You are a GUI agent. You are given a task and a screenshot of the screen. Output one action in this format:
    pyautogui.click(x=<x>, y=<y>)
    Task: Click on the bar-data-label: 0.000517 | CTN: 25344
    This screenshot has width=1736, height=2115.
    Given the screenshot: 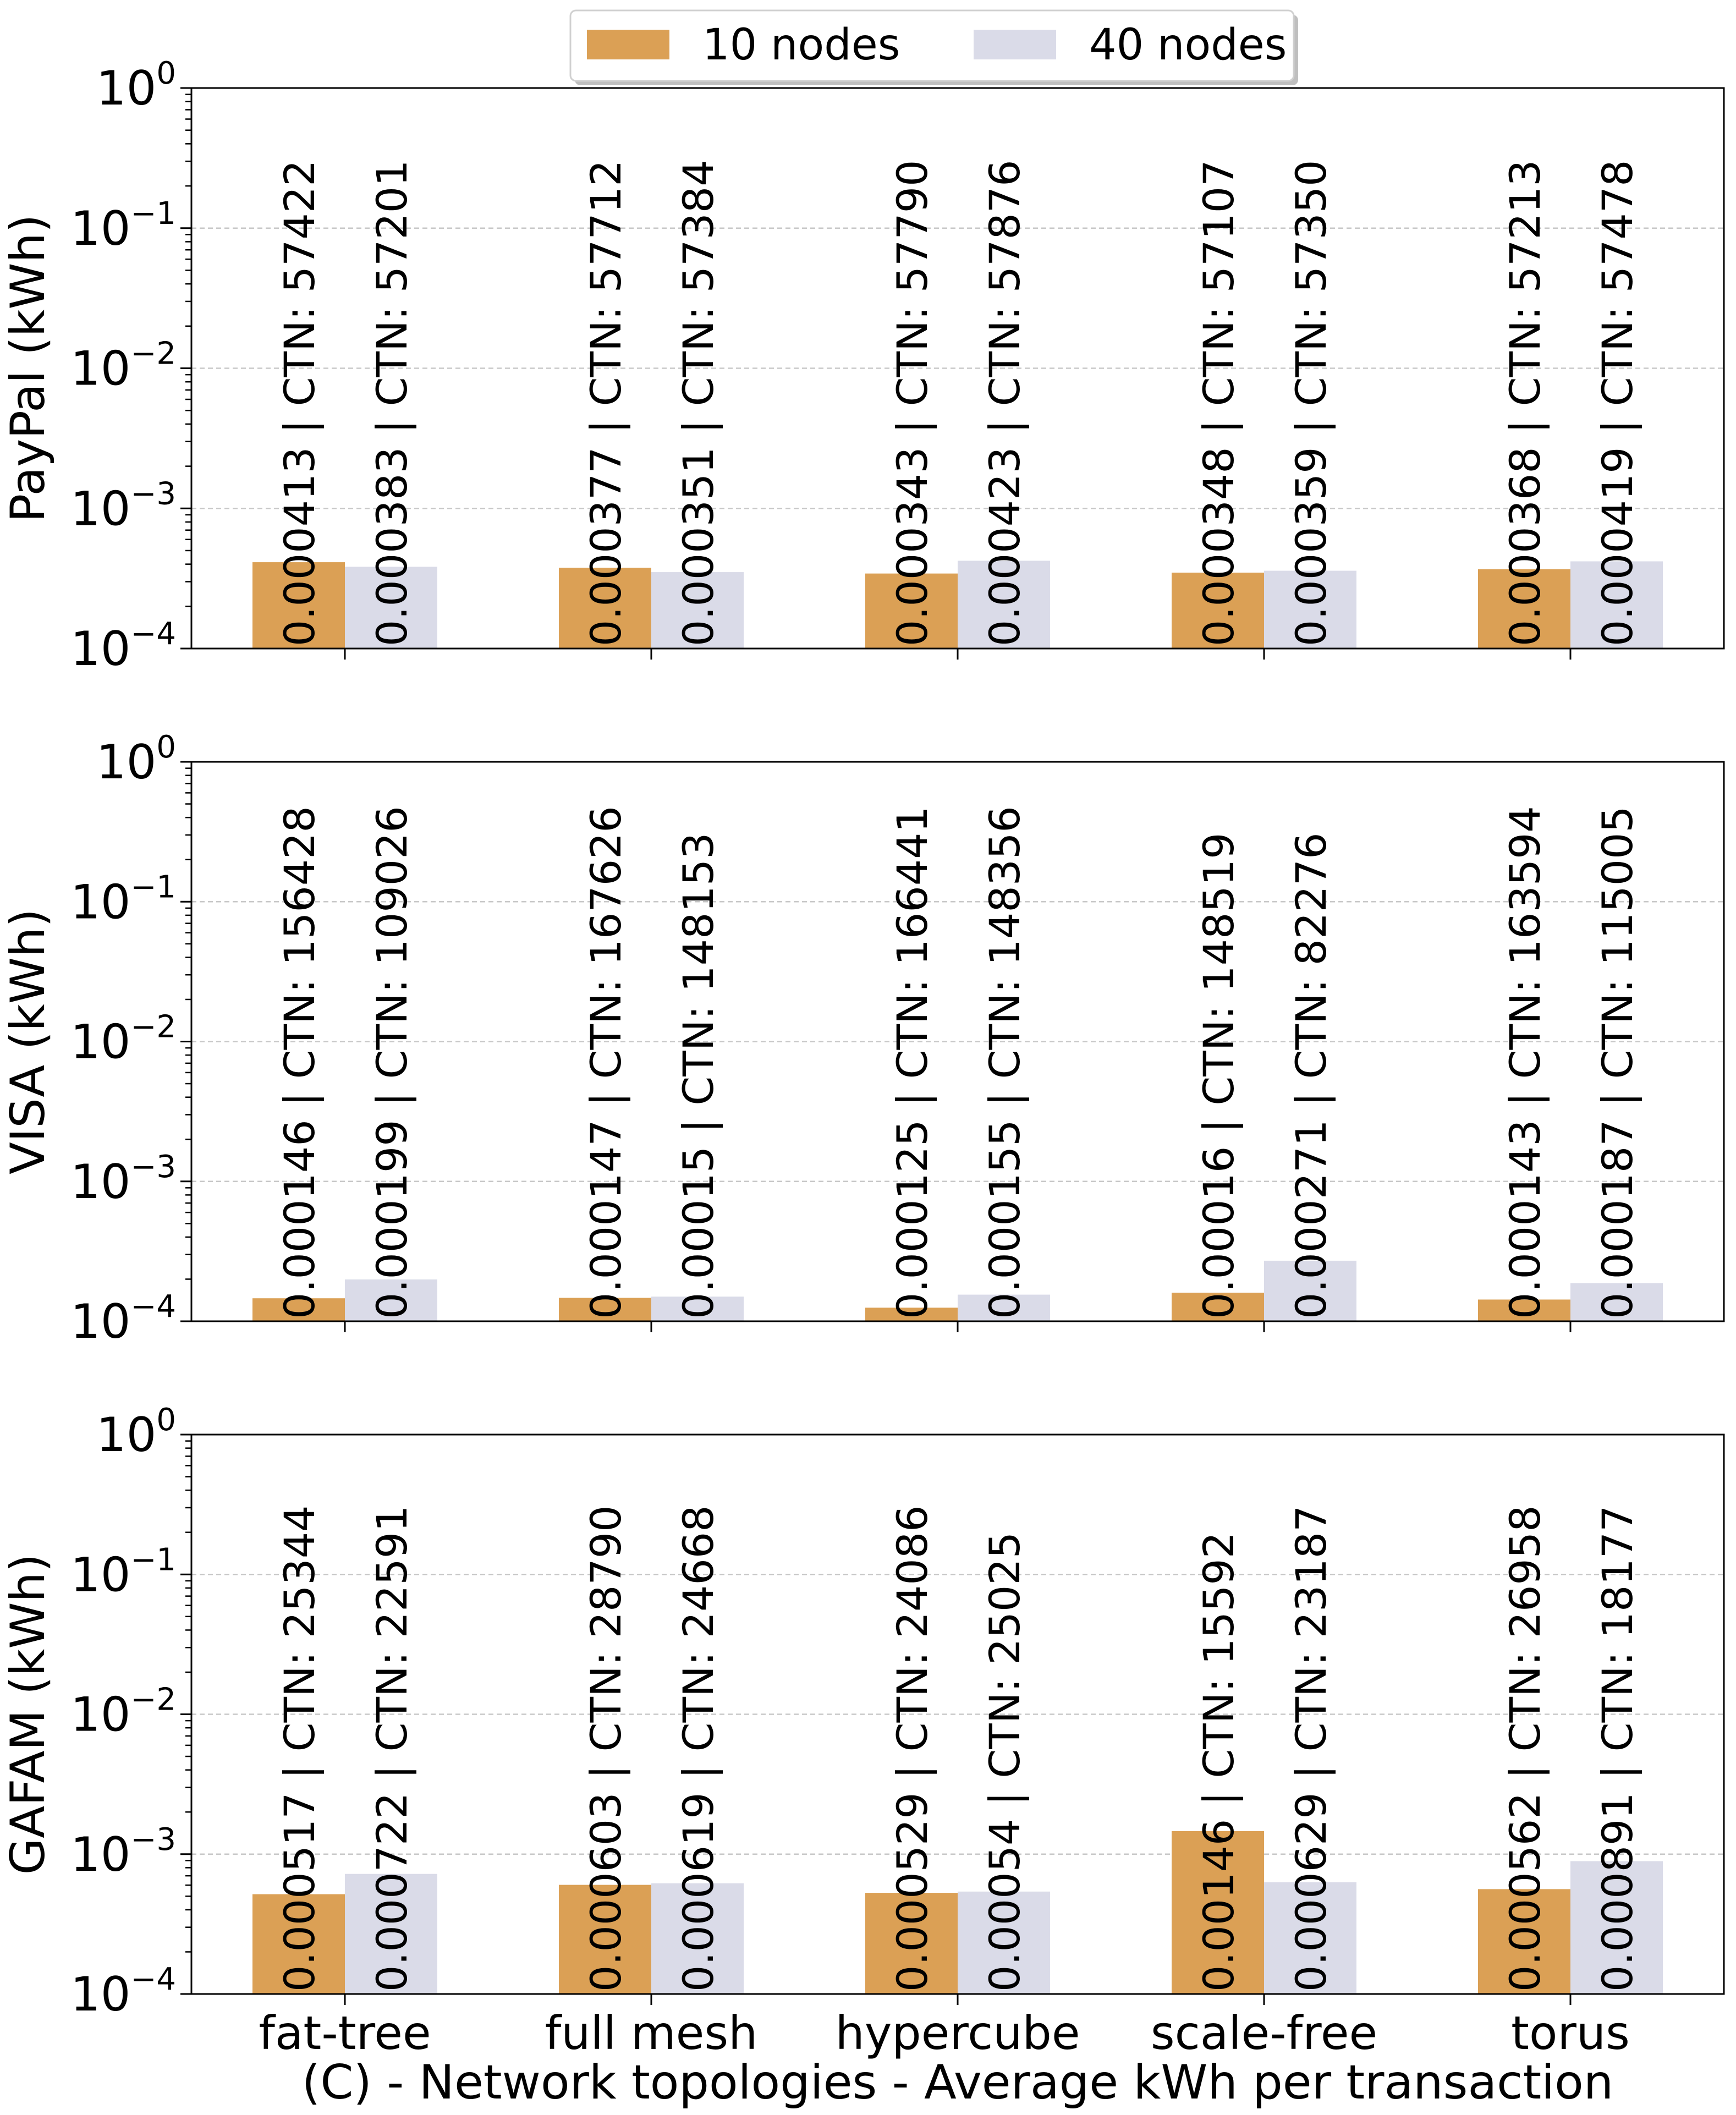 What is the action you would take?
    pyautogui.click(x=300, y=1749)
    